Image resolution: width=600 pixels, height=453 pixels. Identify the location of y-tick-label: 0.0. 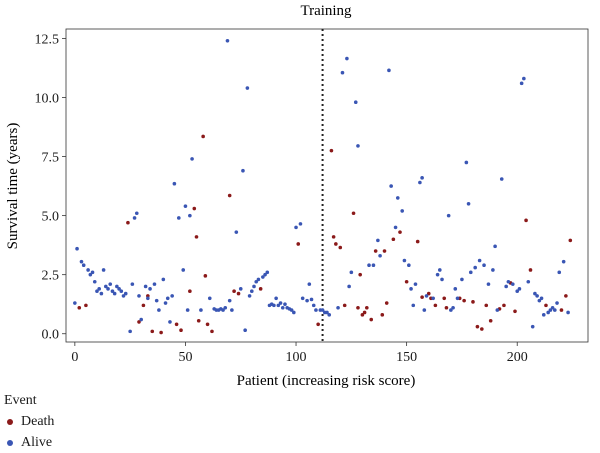
(51, 335).